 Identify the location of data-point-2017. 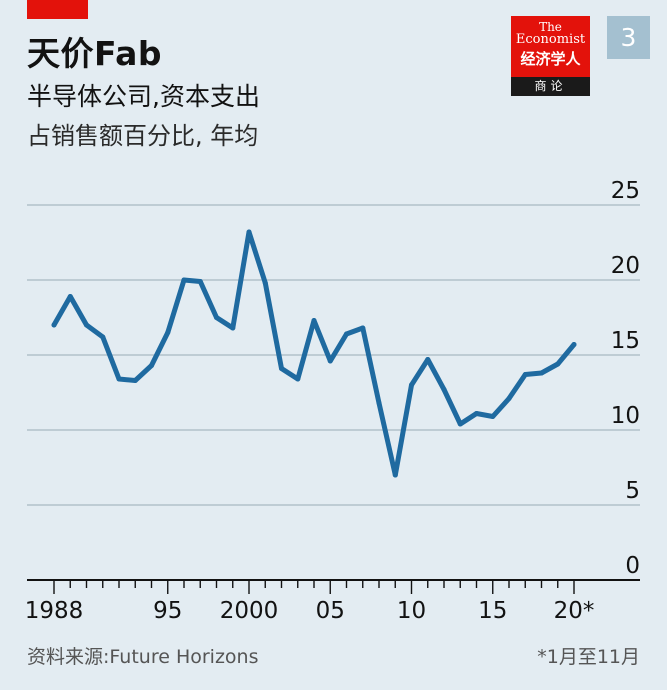
(525, 374).